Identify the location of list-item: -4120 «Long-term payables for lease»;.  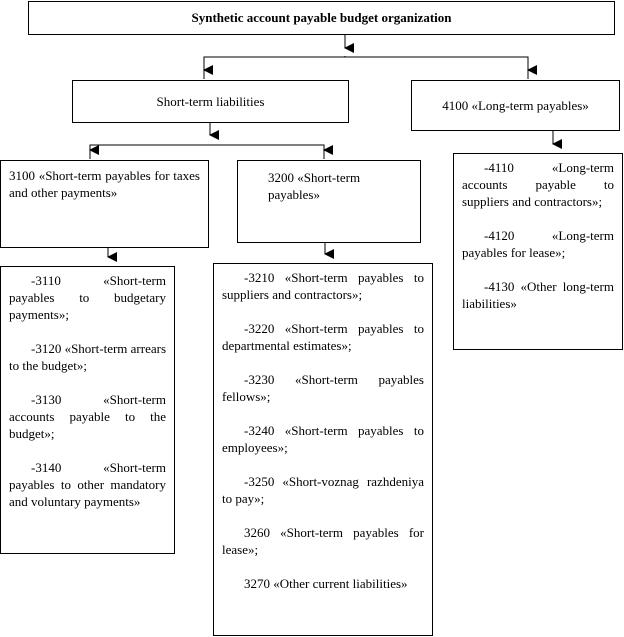
(538, 244).